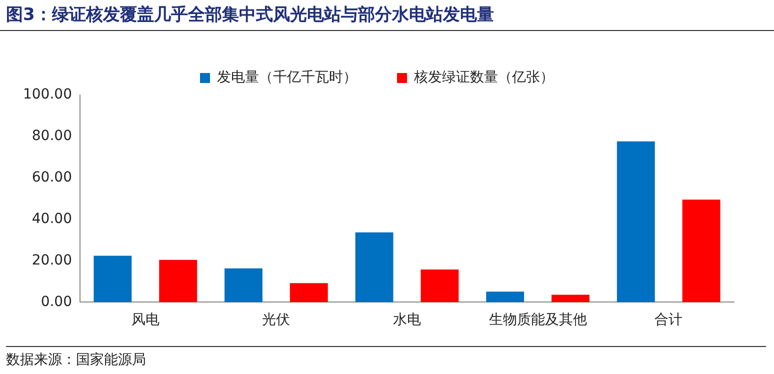 The height and width of the screenshot is (374, 774). What do you see at coordinates (668, 320) in the screenshot?
I see `x-tick-label: 合计` at bounding box center [668, 320].